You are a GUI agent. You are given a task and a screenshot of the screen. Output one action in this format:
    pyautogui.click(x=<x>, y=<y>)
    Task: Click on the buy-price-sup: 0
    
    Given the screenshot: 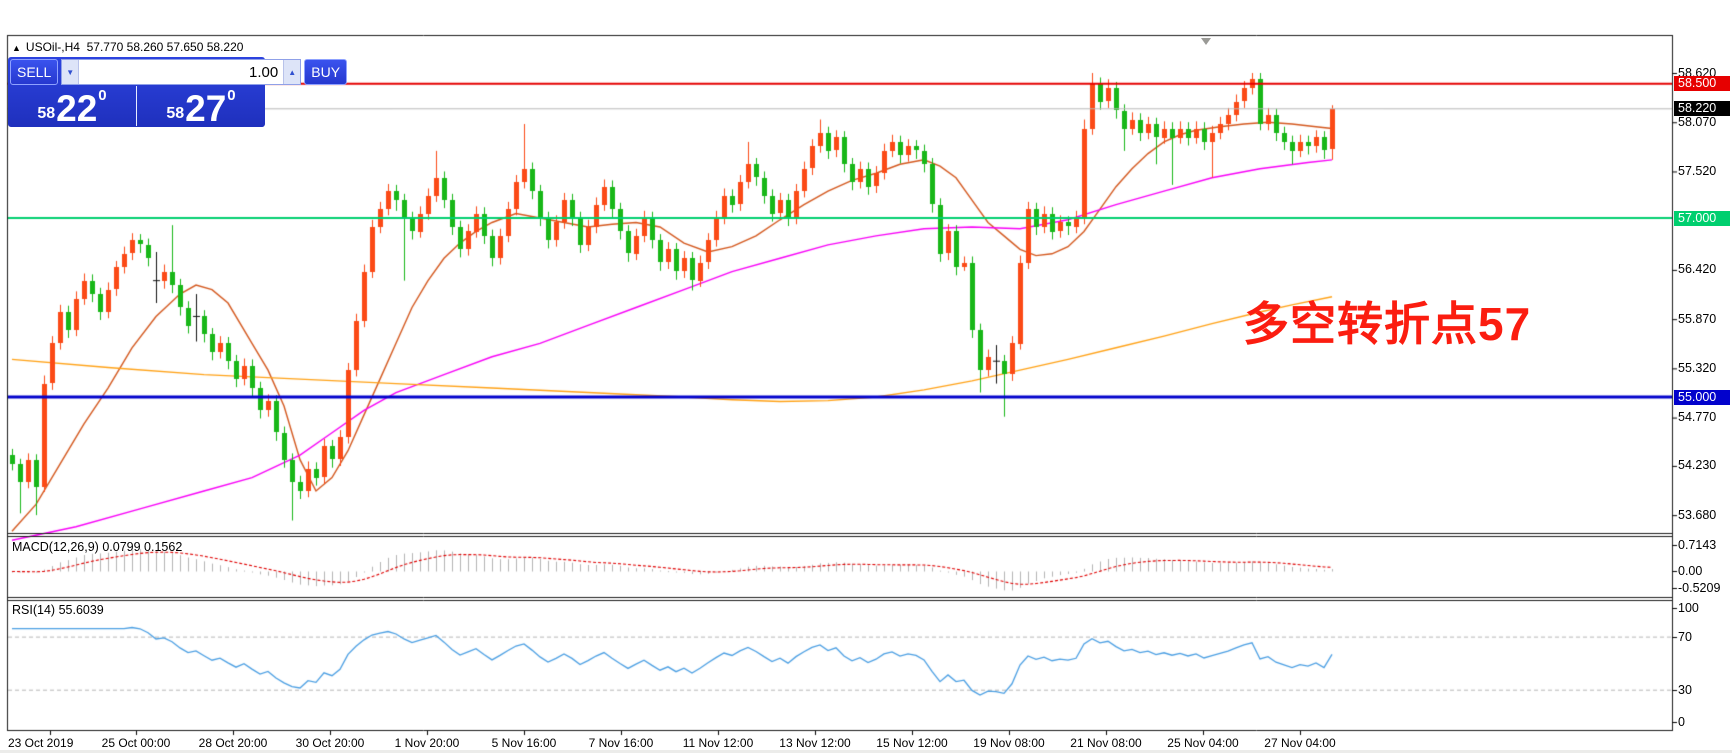 What is the action you would take?
    pyautogui.click(x=231, y=95)
    